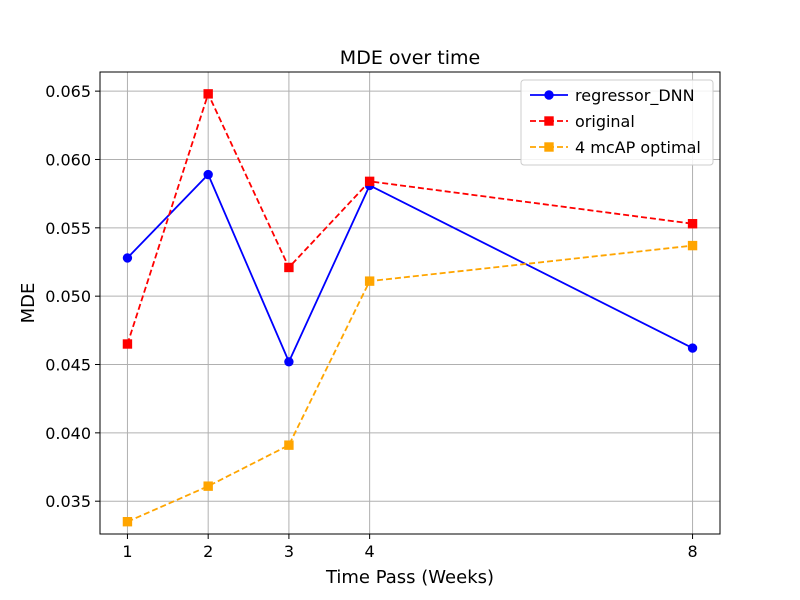 The image size is (800, 600). Describe the element at coordinates (127, 551) in the screenshot. I see `x-tick-label: 1` at that location.